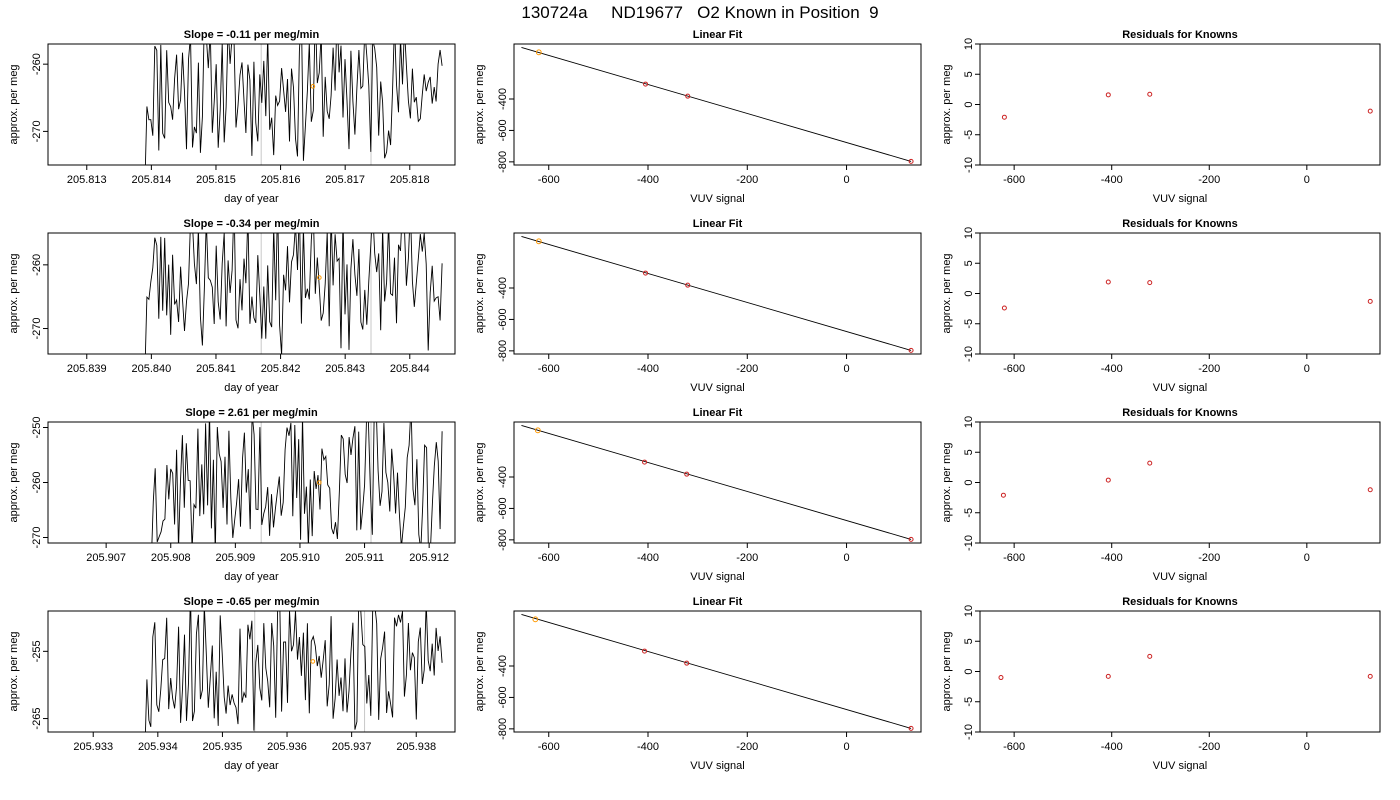 The image size is (1400, 800). I want to click on row4-trace-x-axis-label: day of year, so click(251, 766).